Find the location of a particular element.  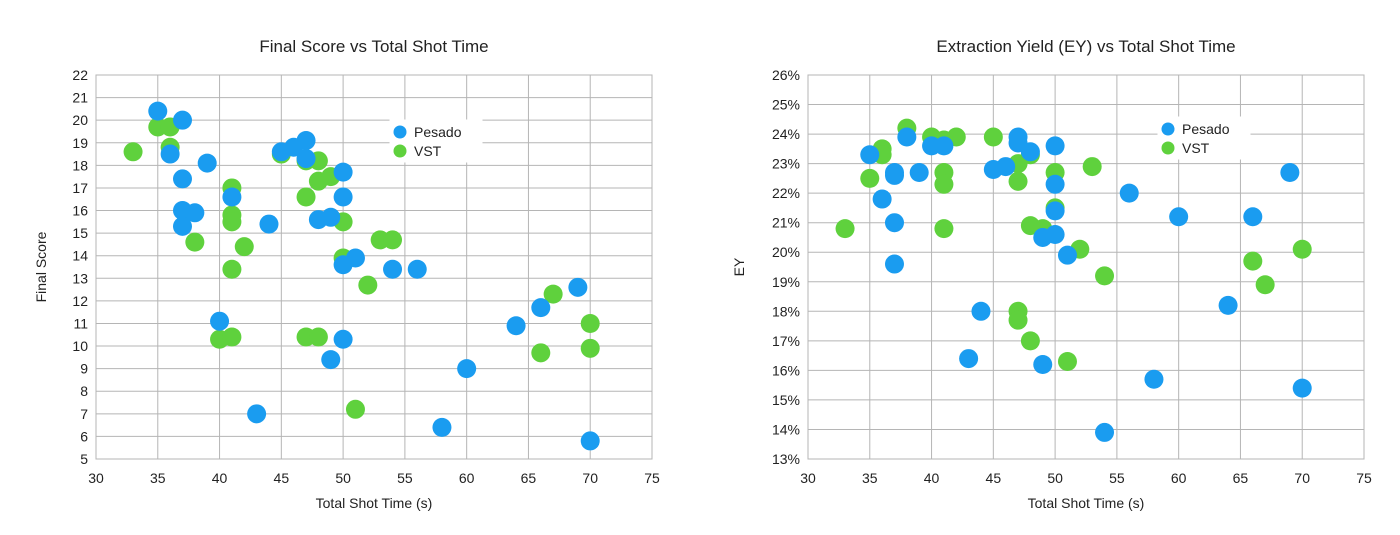

x-axis-label: Total Shot Time (s) is located at coordinates (1086, 503).